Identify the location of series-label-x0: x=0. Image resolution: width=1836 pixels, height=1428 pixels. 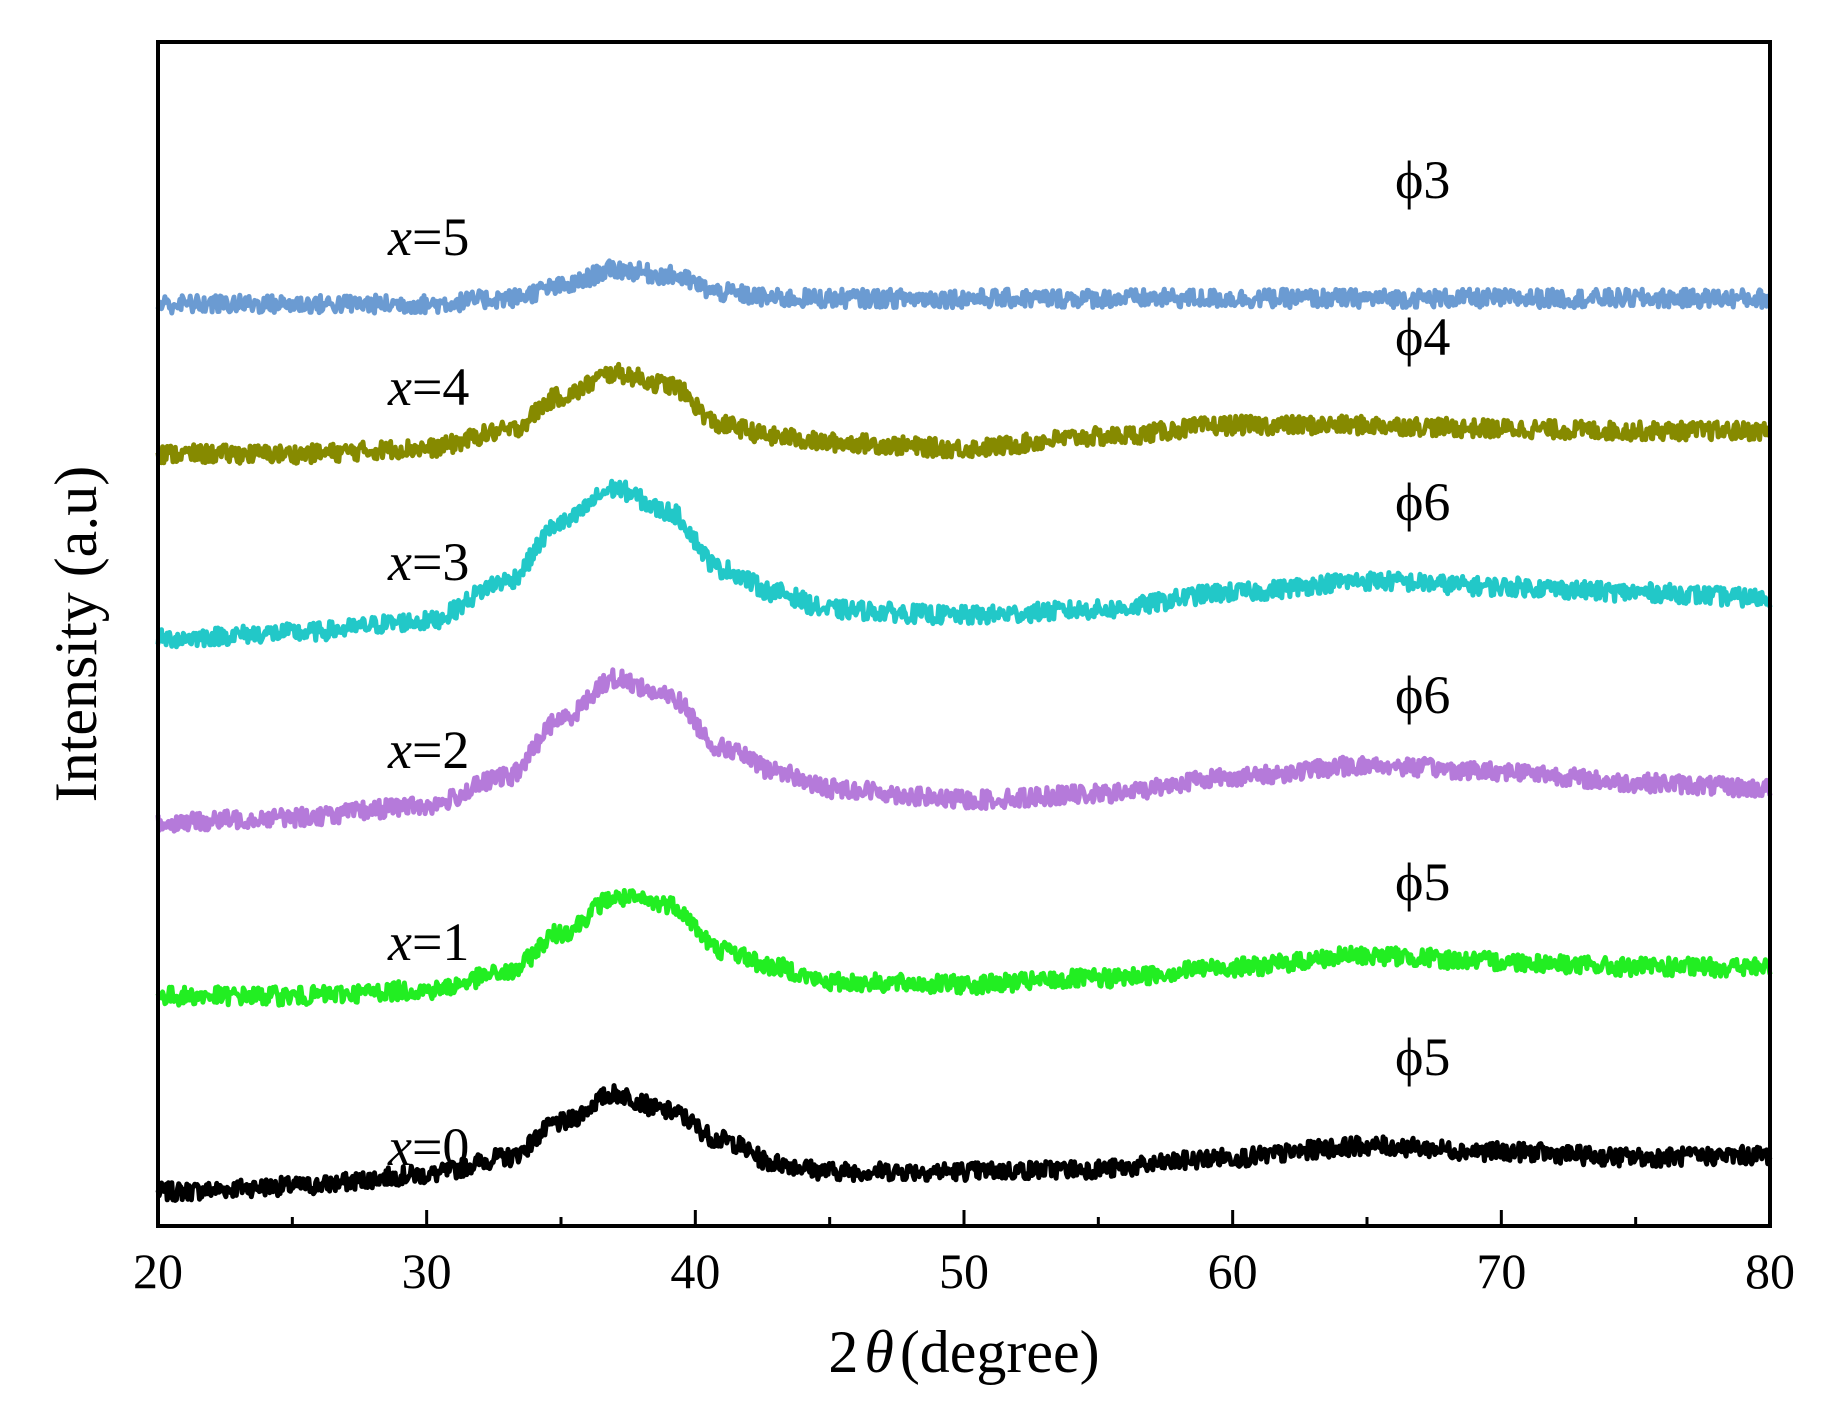
(428, 1147).